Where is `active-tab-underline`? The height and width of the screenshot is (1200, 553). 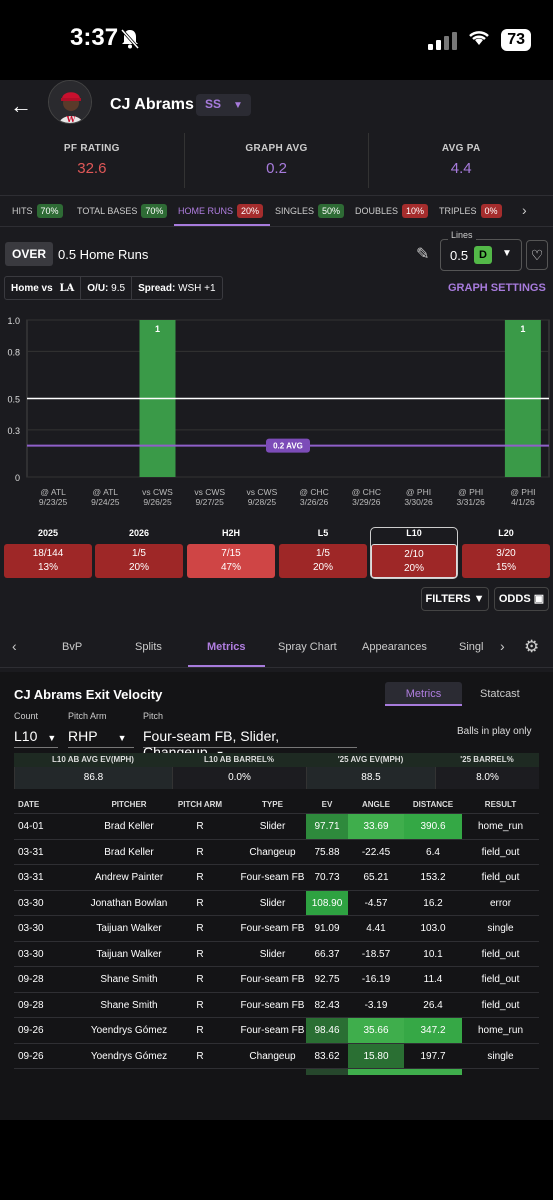
active-tab-underline is located at coordinates (222, 225).